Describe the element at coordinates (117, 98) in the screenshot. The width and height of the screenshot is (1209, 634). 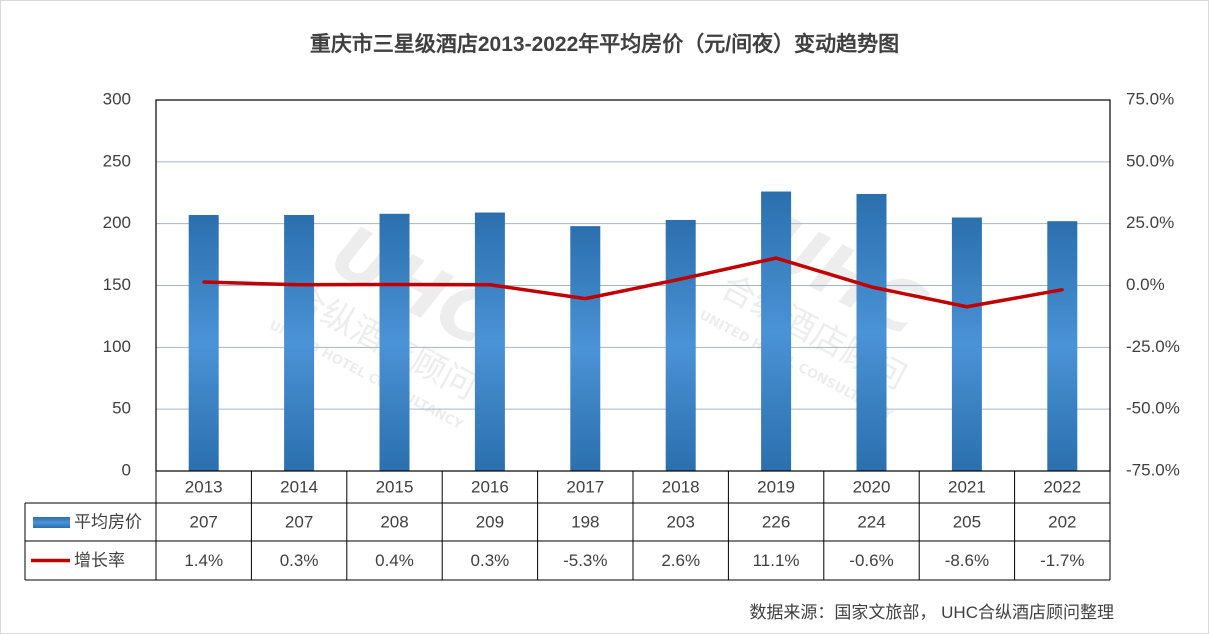
I see `y-left-tick-label: 300` at that location.